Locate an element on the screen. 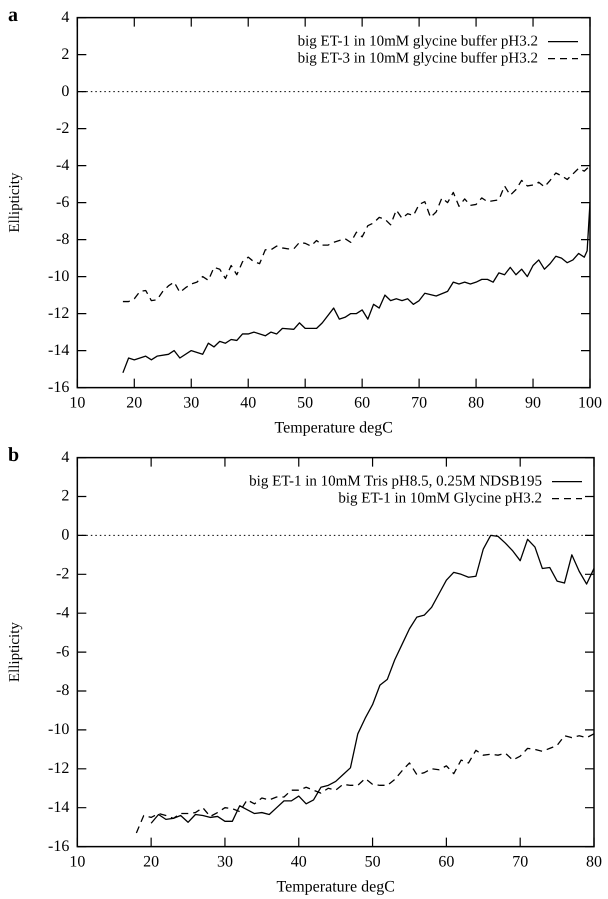 The height and width of the screenshot is (899, 608). legend-label: big ET-1 in 10mM glycine buffer pH3.2 is located at coordinates (418, 42).